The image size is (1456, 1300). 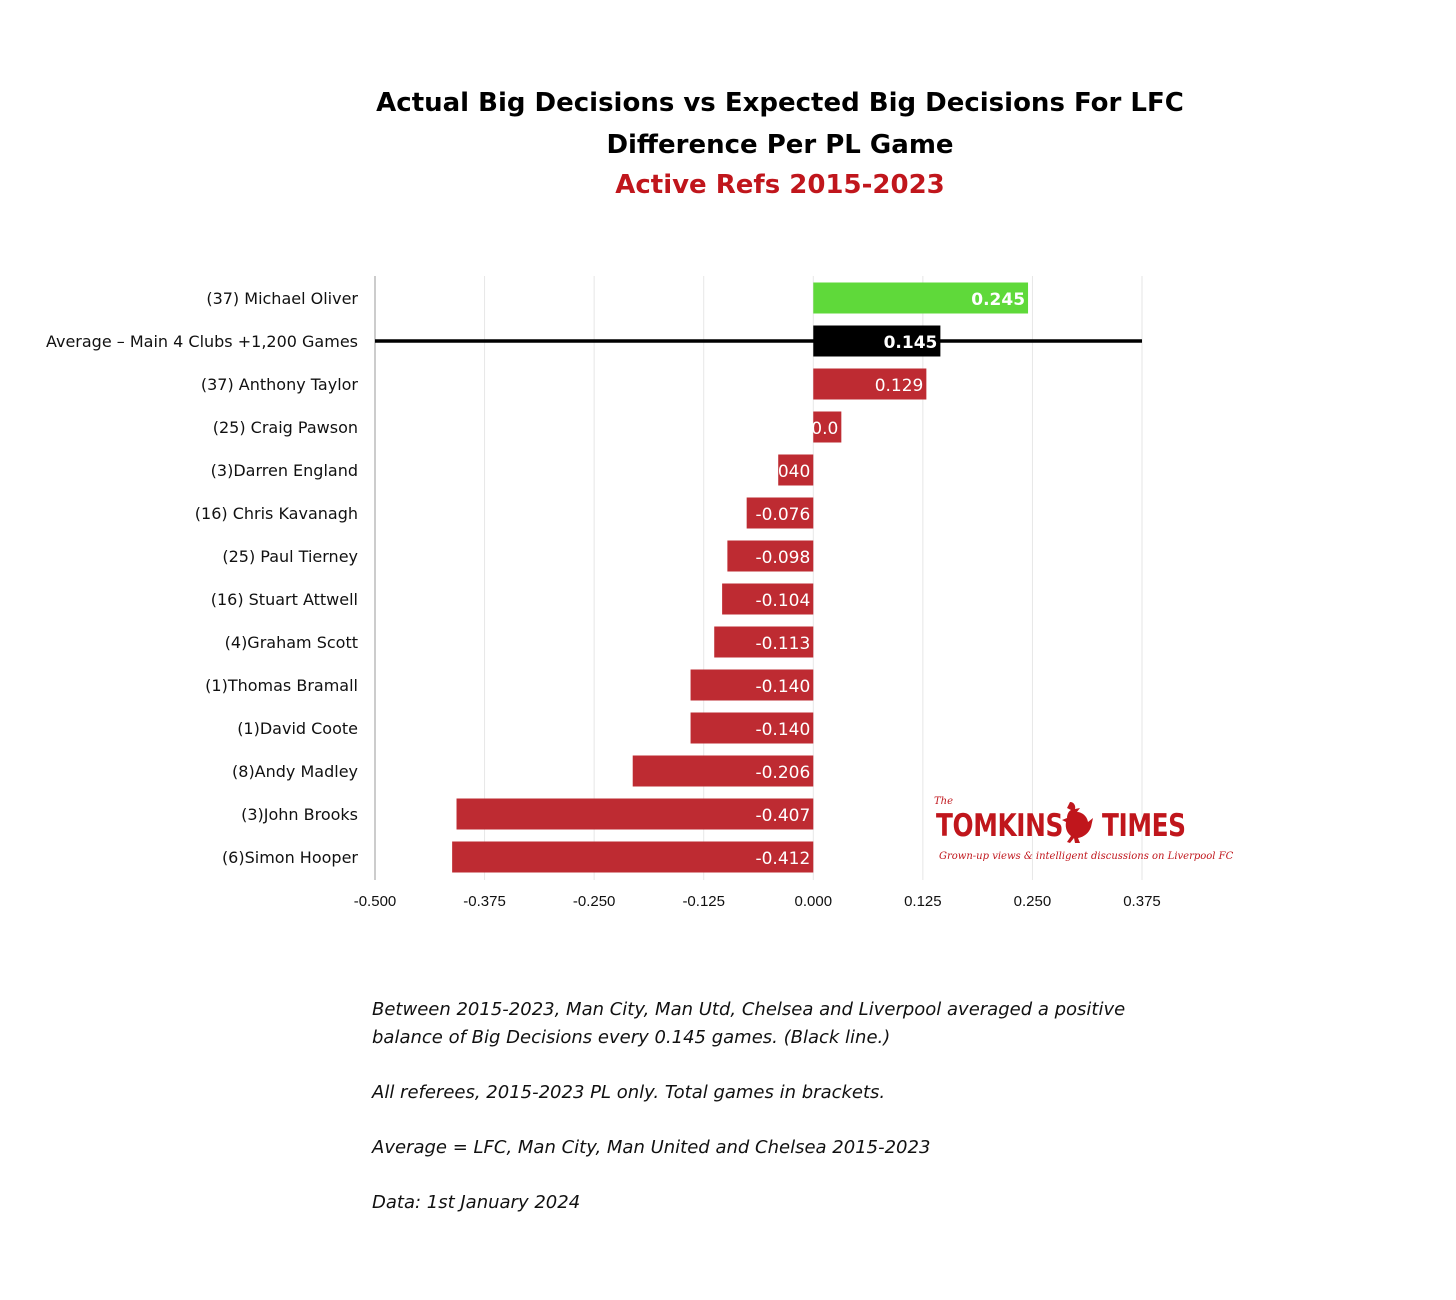 What do you see at coordinates (999, 826) in the screenshot?
I see `logo-word-tomkins: TOMKINS` at bounding box center [999, 826].